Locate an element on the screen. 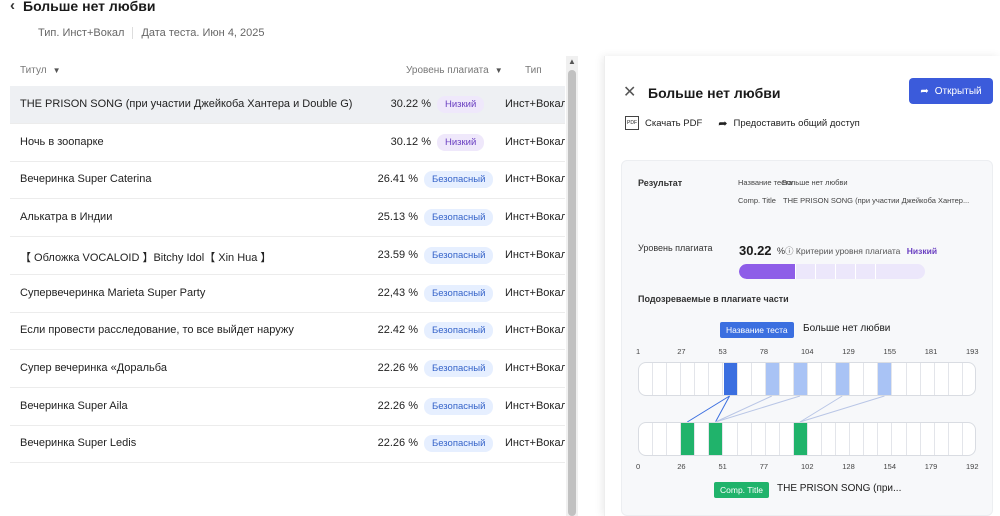  pdf-icon: PDF is located at coordinates (632, 123).